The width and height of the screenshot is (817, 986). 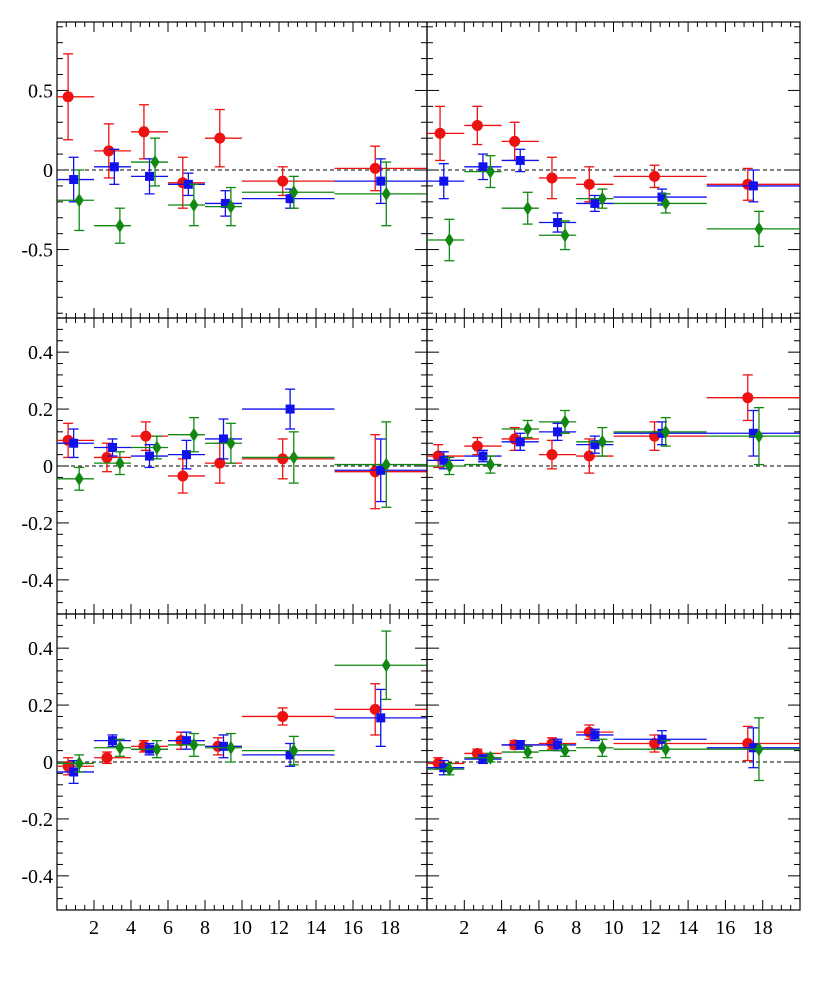 I want to click on x-tick-label: 4, so click(x=502, y=928).